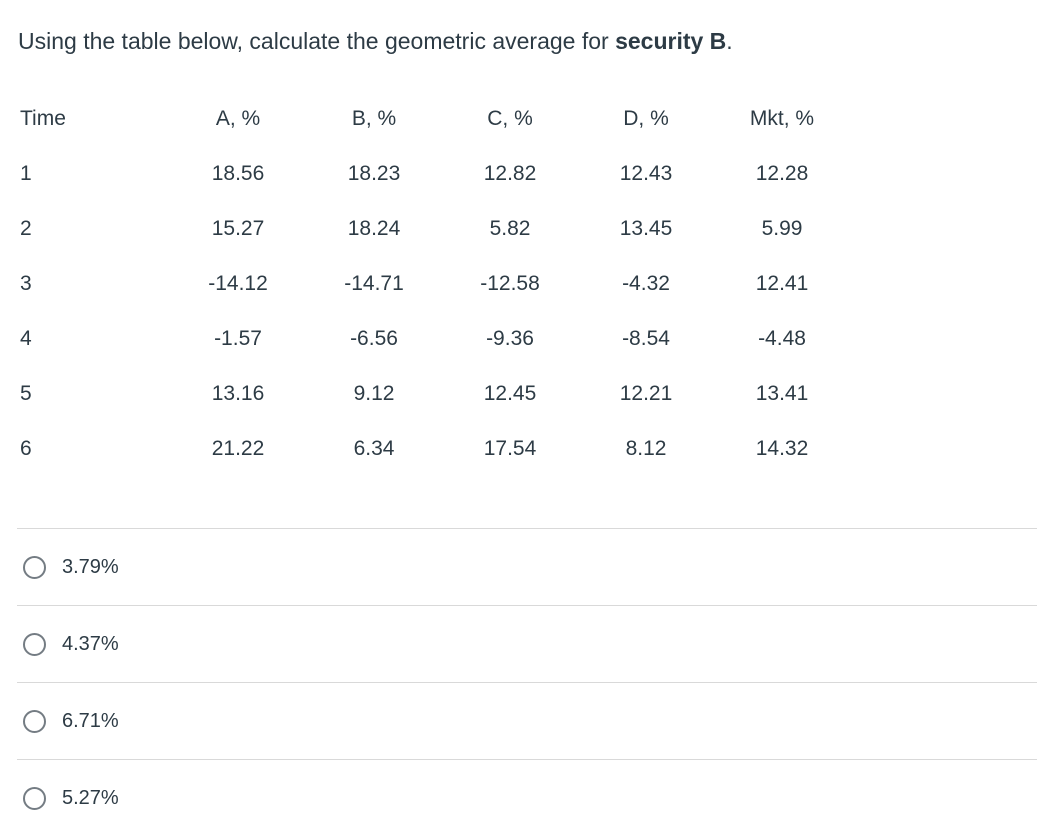 Image resolution: width=1044 pixels, height=838 pixels. What do you see at coordinates (646, 393) in the screenshot?
I see `value-cell: 12.21` at bounding box center [646, 393].